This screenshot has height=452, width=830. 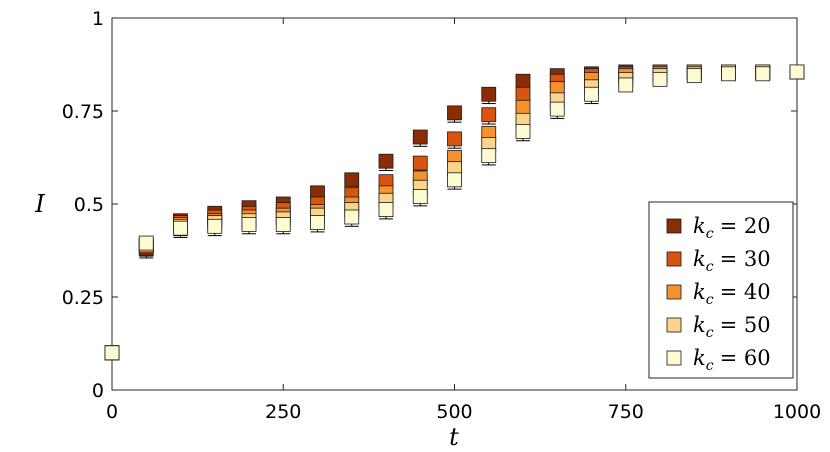 What do you see at coordinates (98, 19) in the screenshot?
I see `y-tick-label: 1` at bounding box center [98, 19].